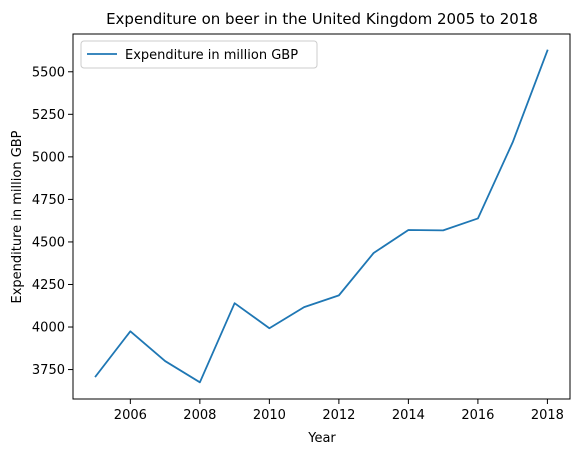 Image resolution: width=580 pixels, height=455 pixels. Describe the element at coordinates (48, 242) in the screenshot. I see `y-tick-label: 4500` at that location.